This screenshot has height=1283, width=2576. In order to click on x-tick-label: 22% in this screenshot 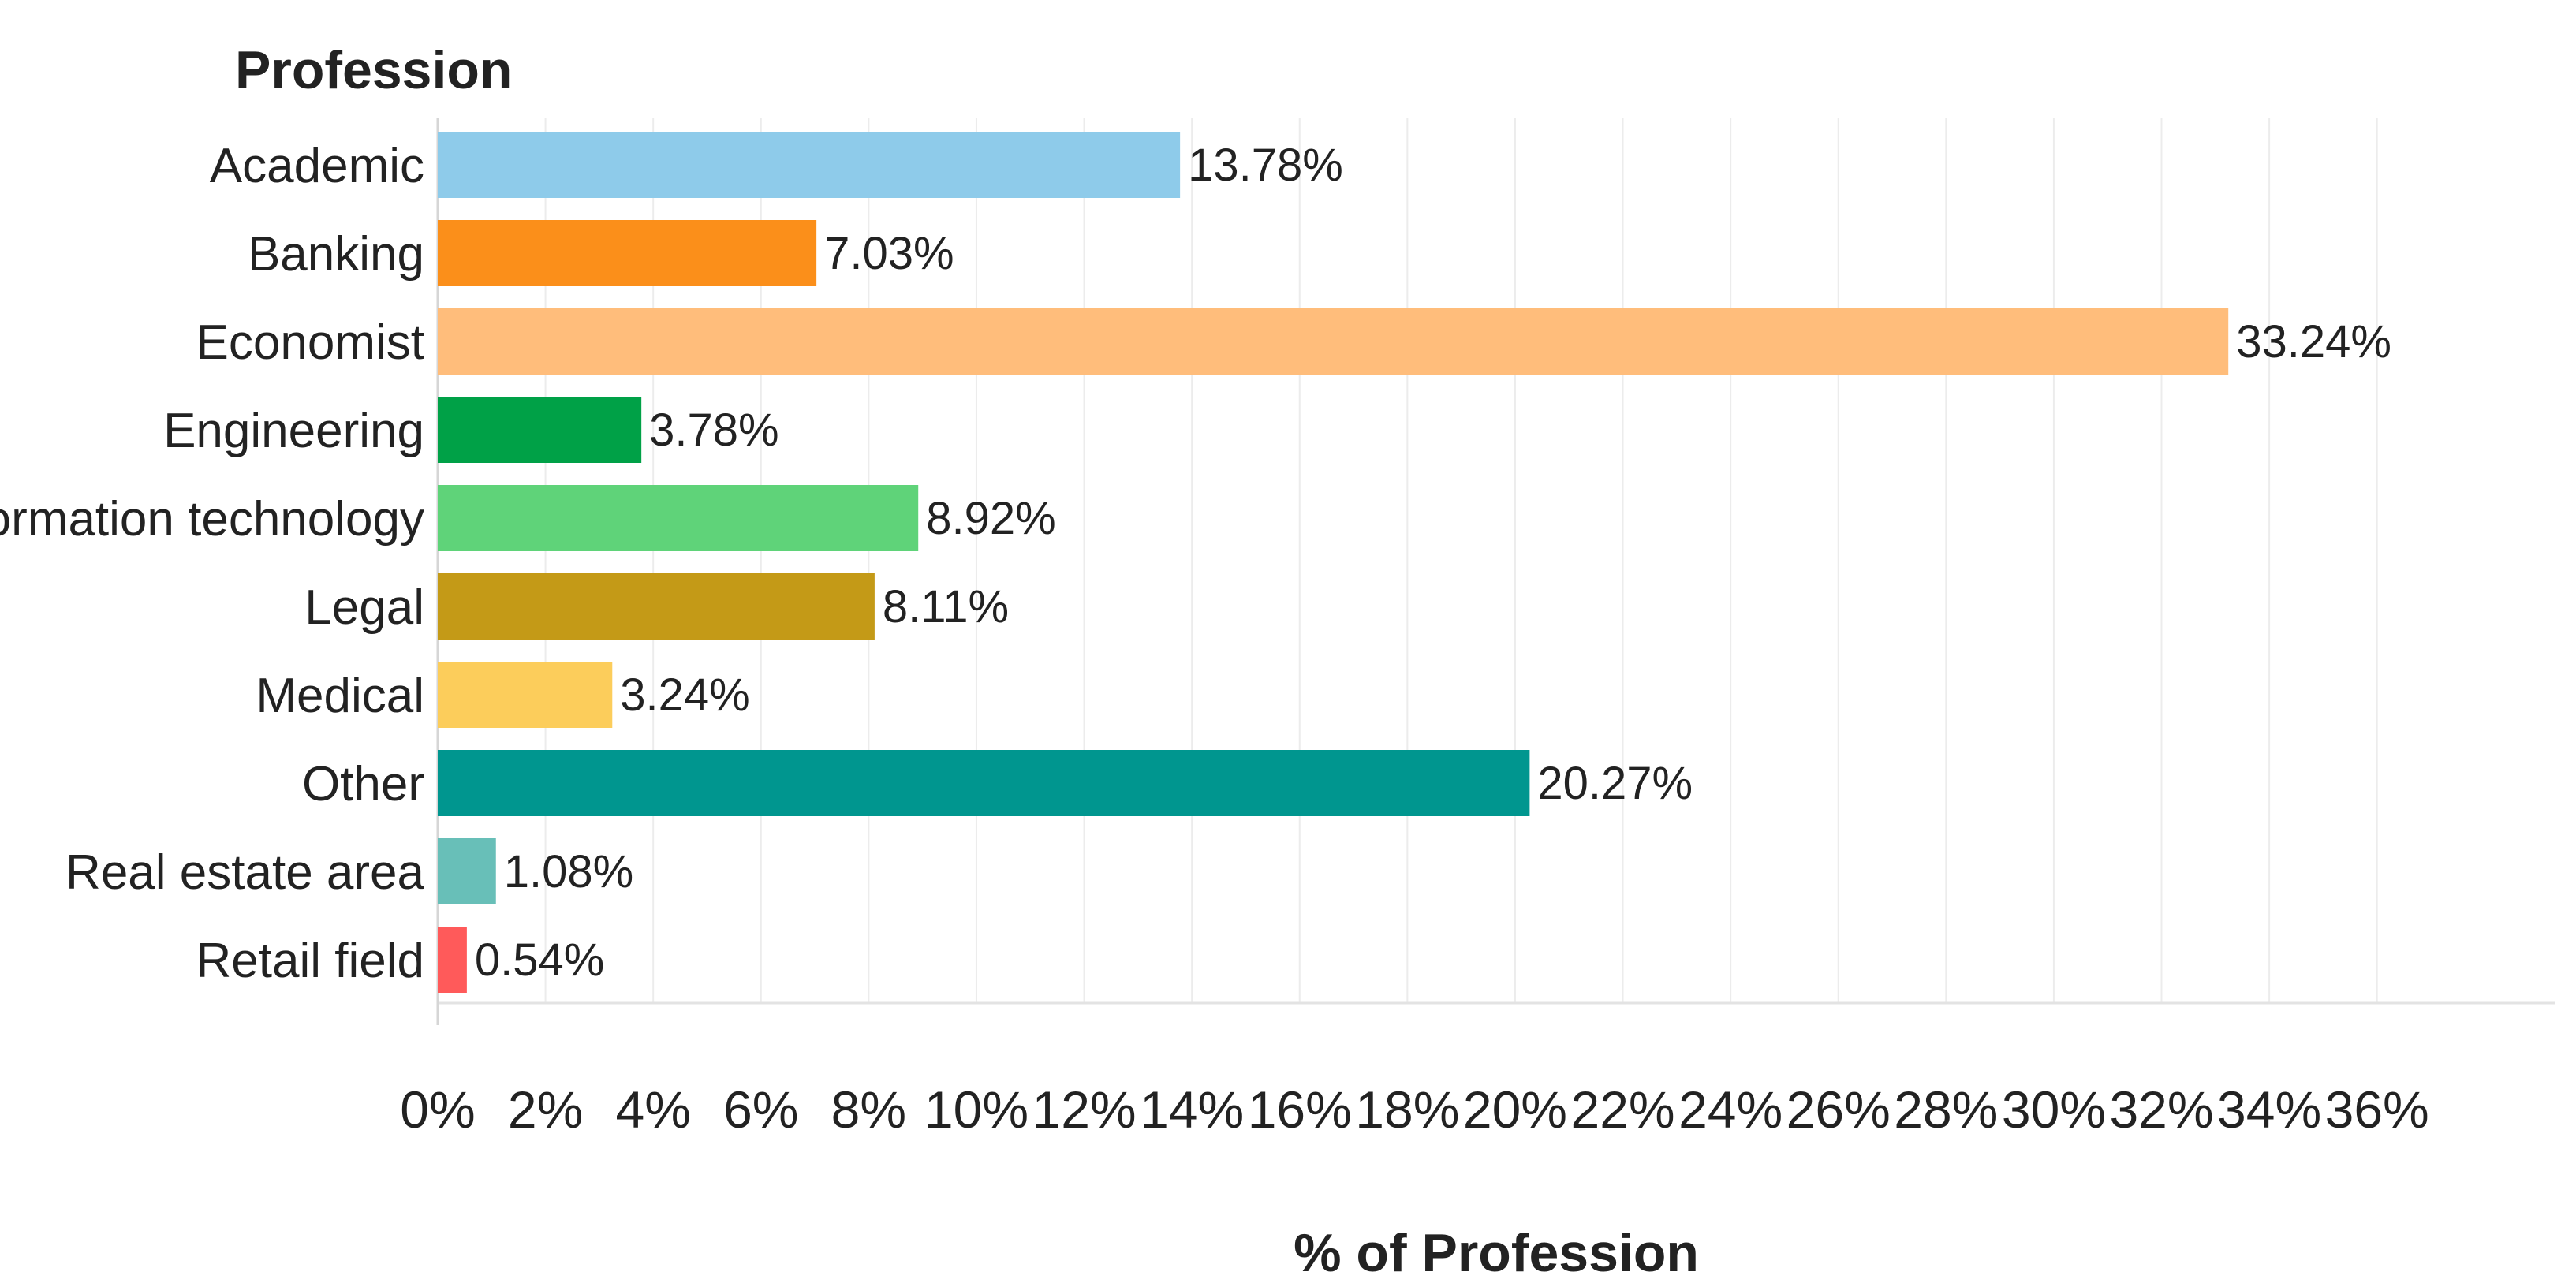, I will do `click(1622, 1109)`.